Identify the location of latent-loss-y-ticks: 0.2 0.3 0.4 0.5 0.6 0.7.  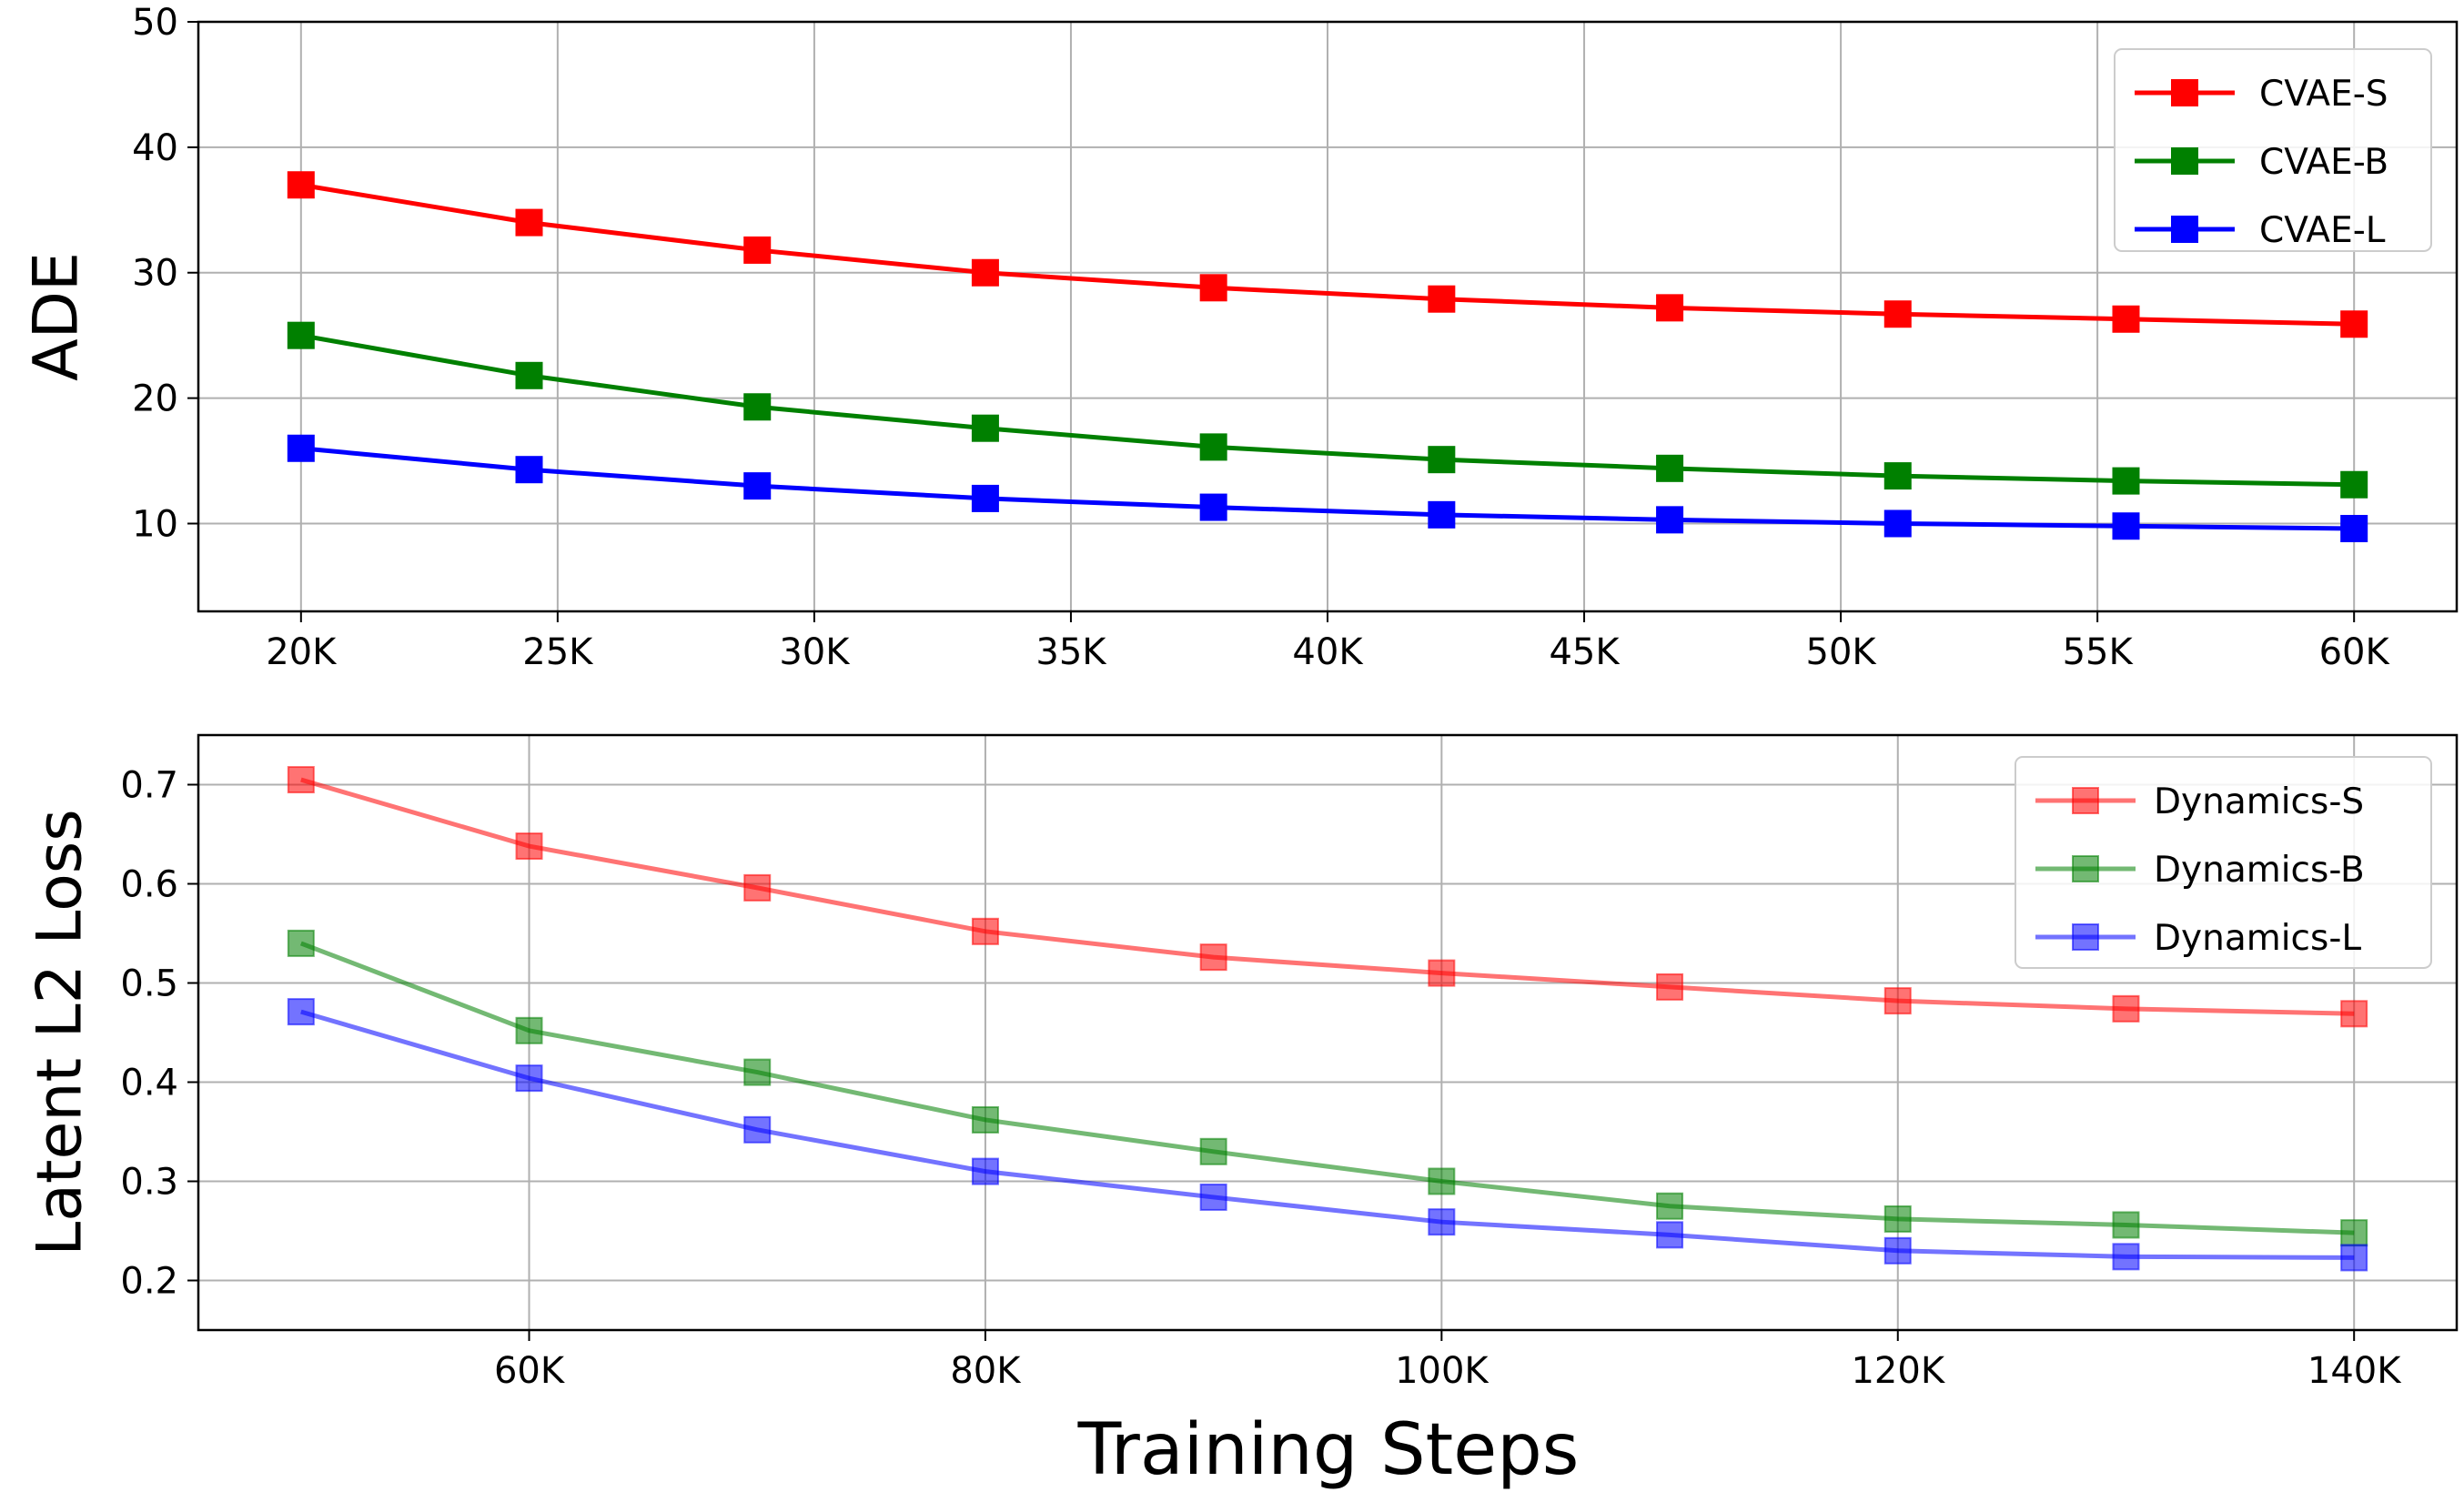
(159, 1034).